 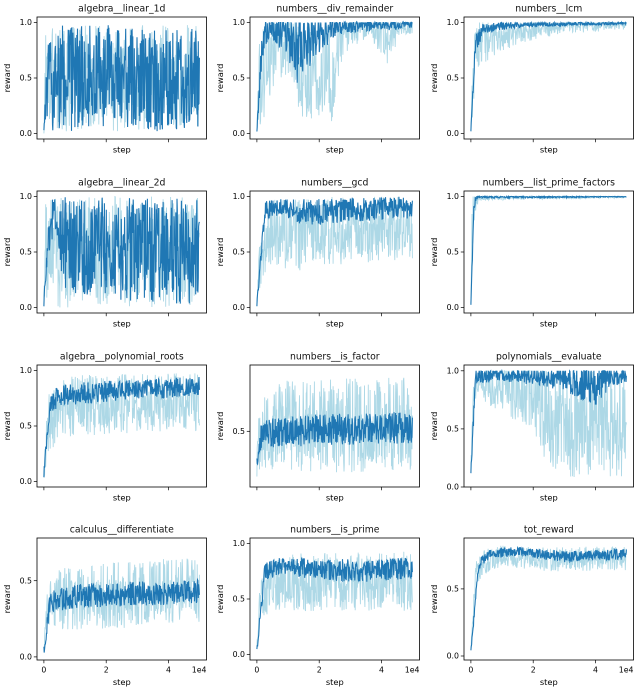 I want to click on subplot-title: algebra__linear_1d, so click(x=121, y=8).